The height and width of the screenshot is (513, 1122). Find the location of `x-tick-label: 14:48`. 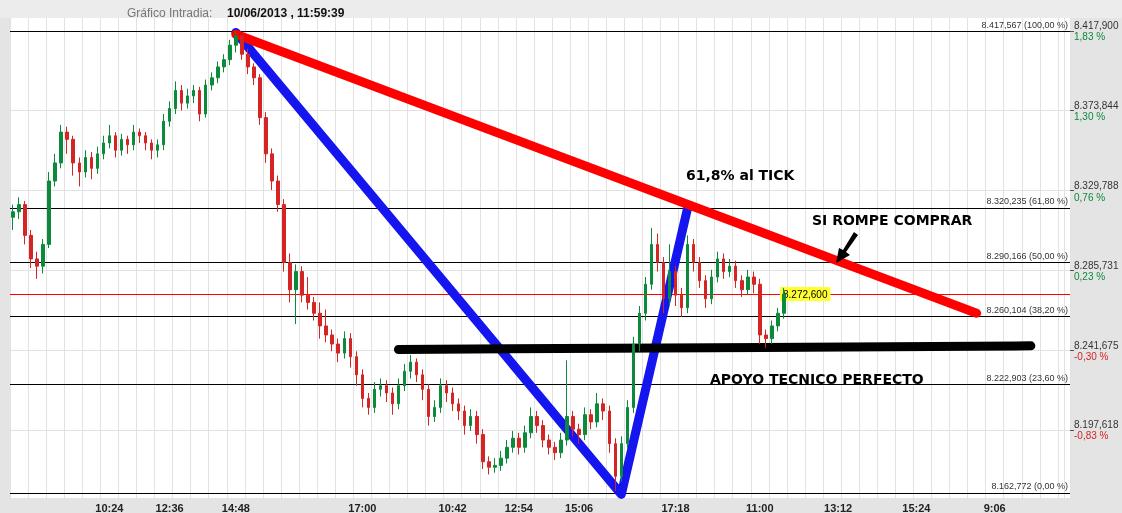

x-tick-label: 14:48 is located at coordinates (235, 507).